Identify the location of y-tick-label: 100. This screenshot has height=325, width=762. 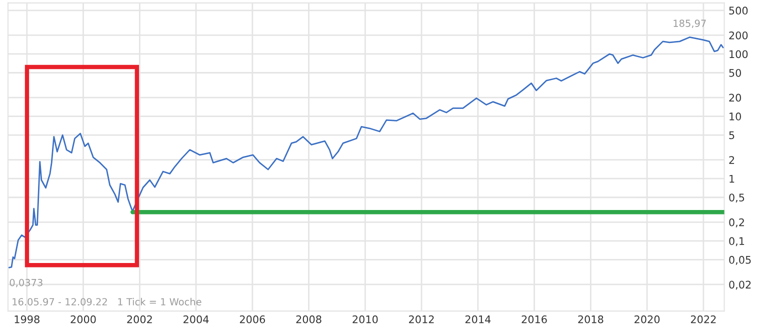
(739, 54).